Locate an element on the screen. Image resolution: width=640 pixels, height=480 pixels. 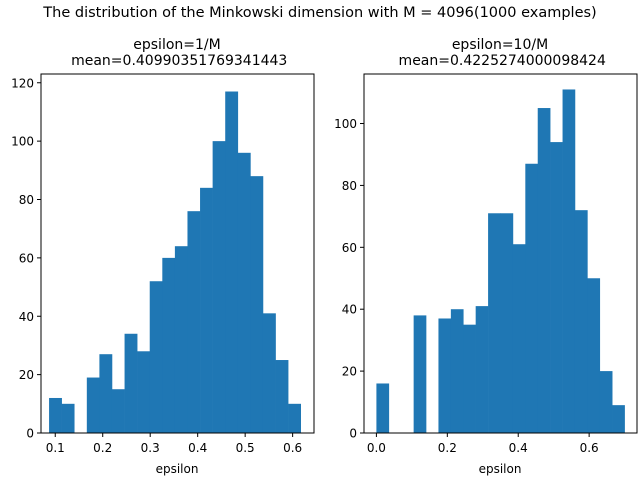
left-title-line2: mean=0.40990351769341443 is located at coordinates (177, 61).